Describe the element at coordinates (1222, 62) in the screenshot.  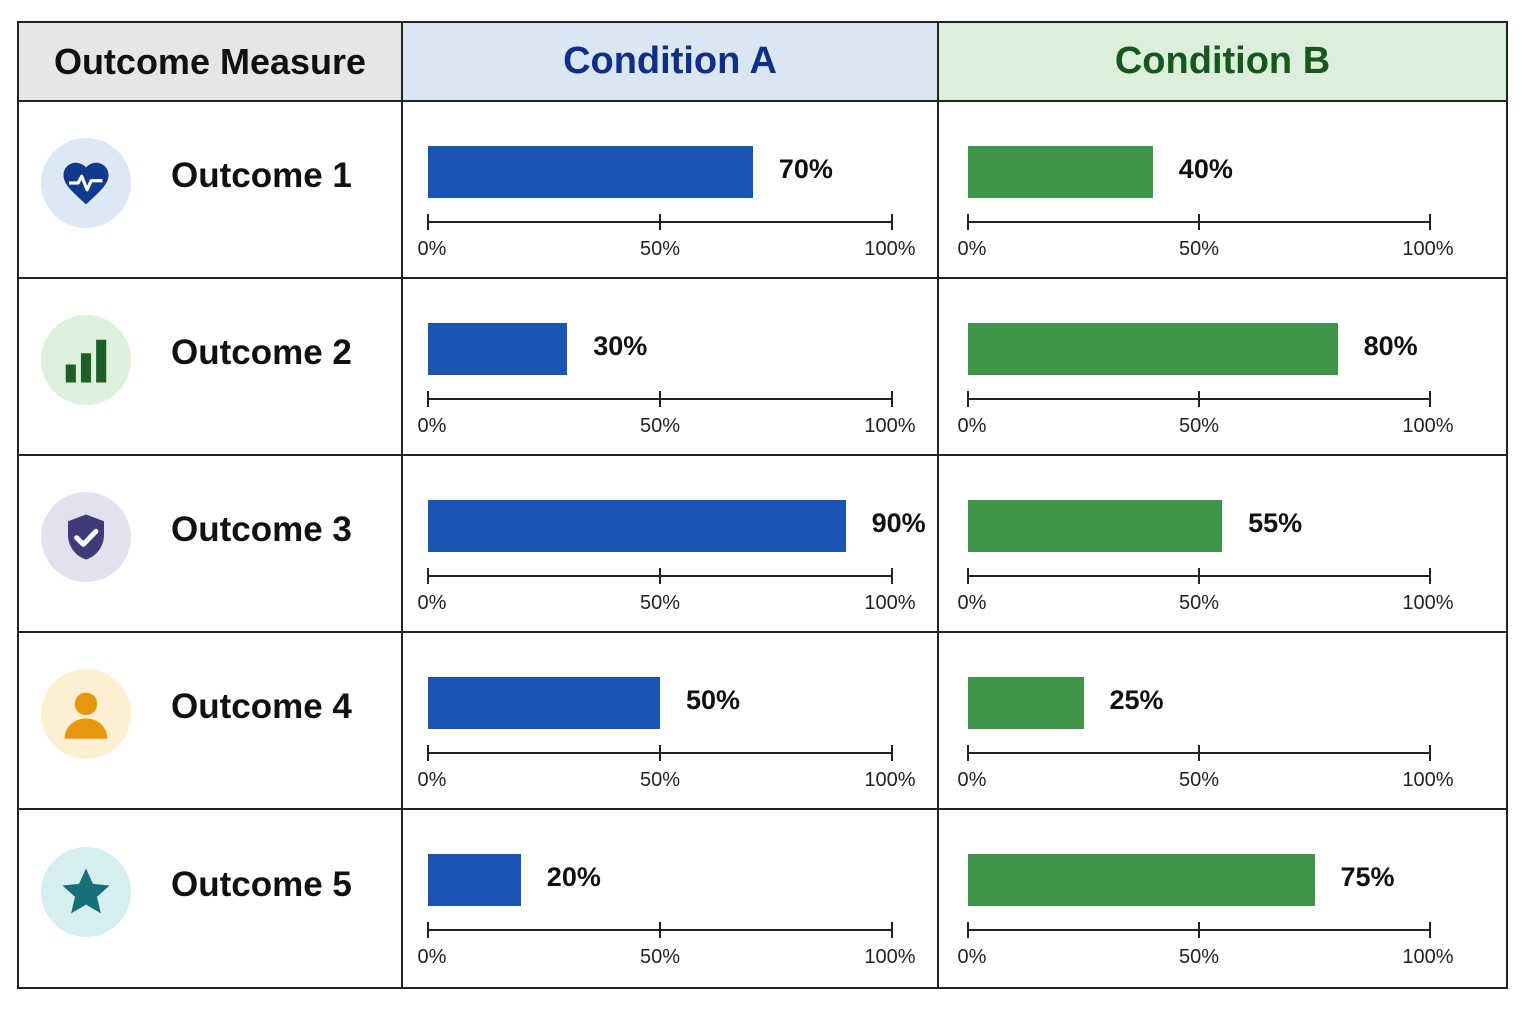
I see `header-condition-b: Condition B` at that location.